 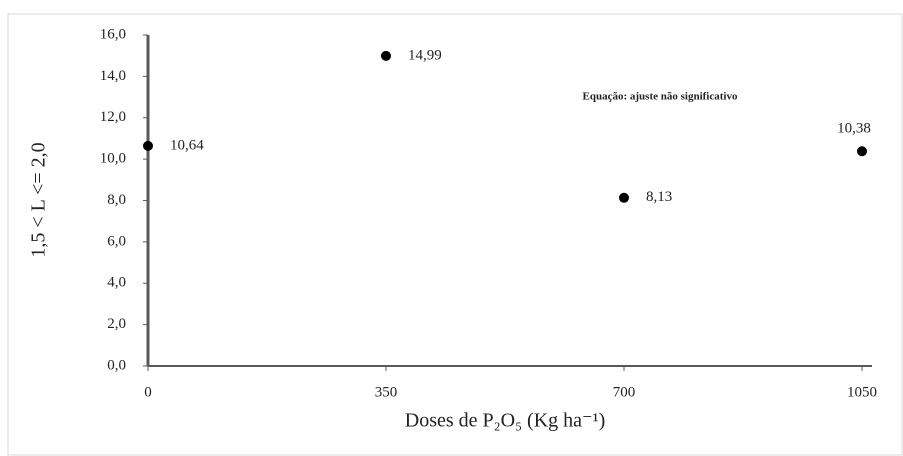 What do you see at coordinates (113, 76) in the screenshot?
I see `y-tick-label: 14,0` at bounding box center [113, 76].